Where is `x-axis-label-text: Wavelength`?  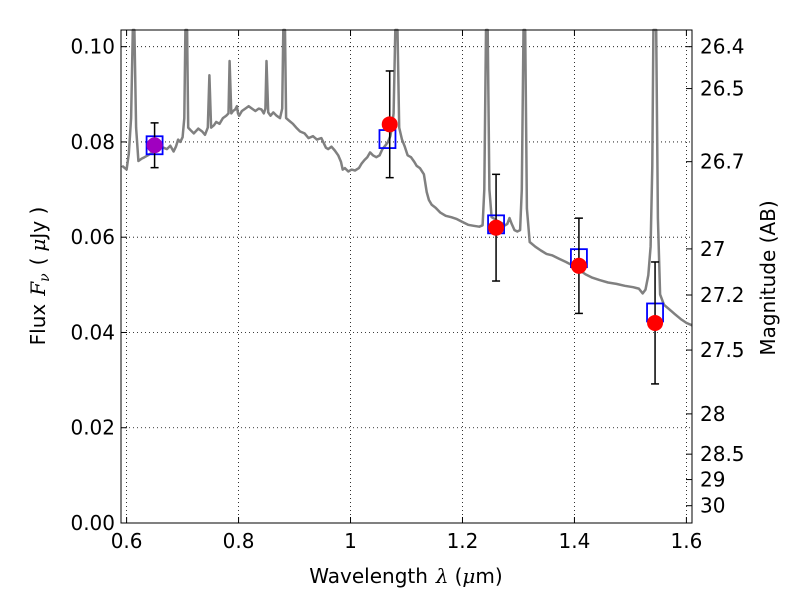 x-axis-label-text: Wavelength is located at coordinates (368, 576).